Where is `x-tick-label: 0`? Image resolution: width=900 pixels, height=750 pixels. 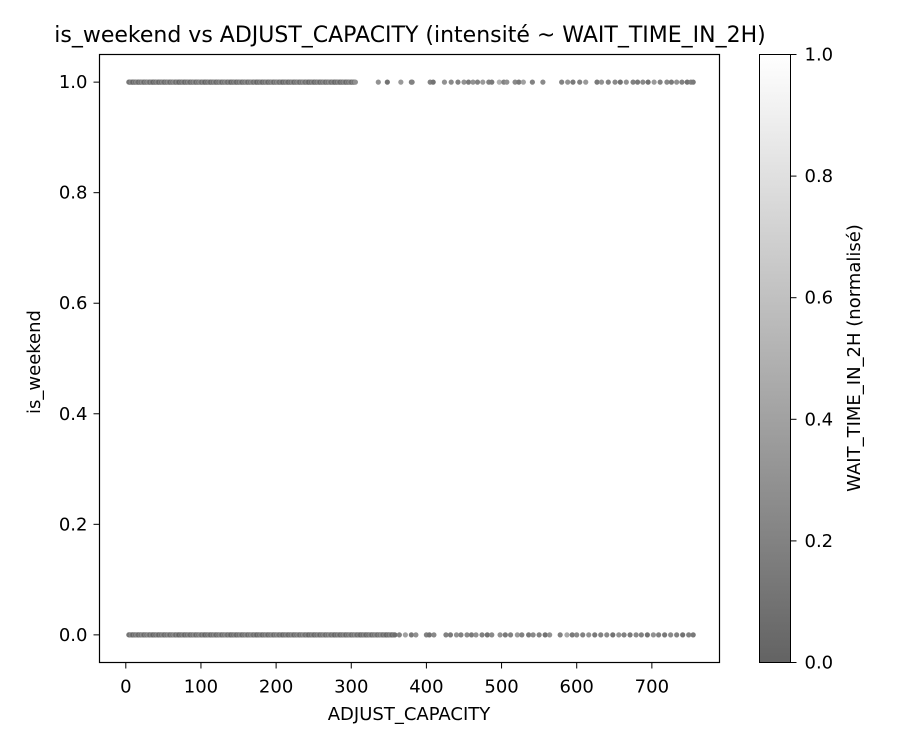
x-tick-label: 0 is located at coordinates (125, 687).